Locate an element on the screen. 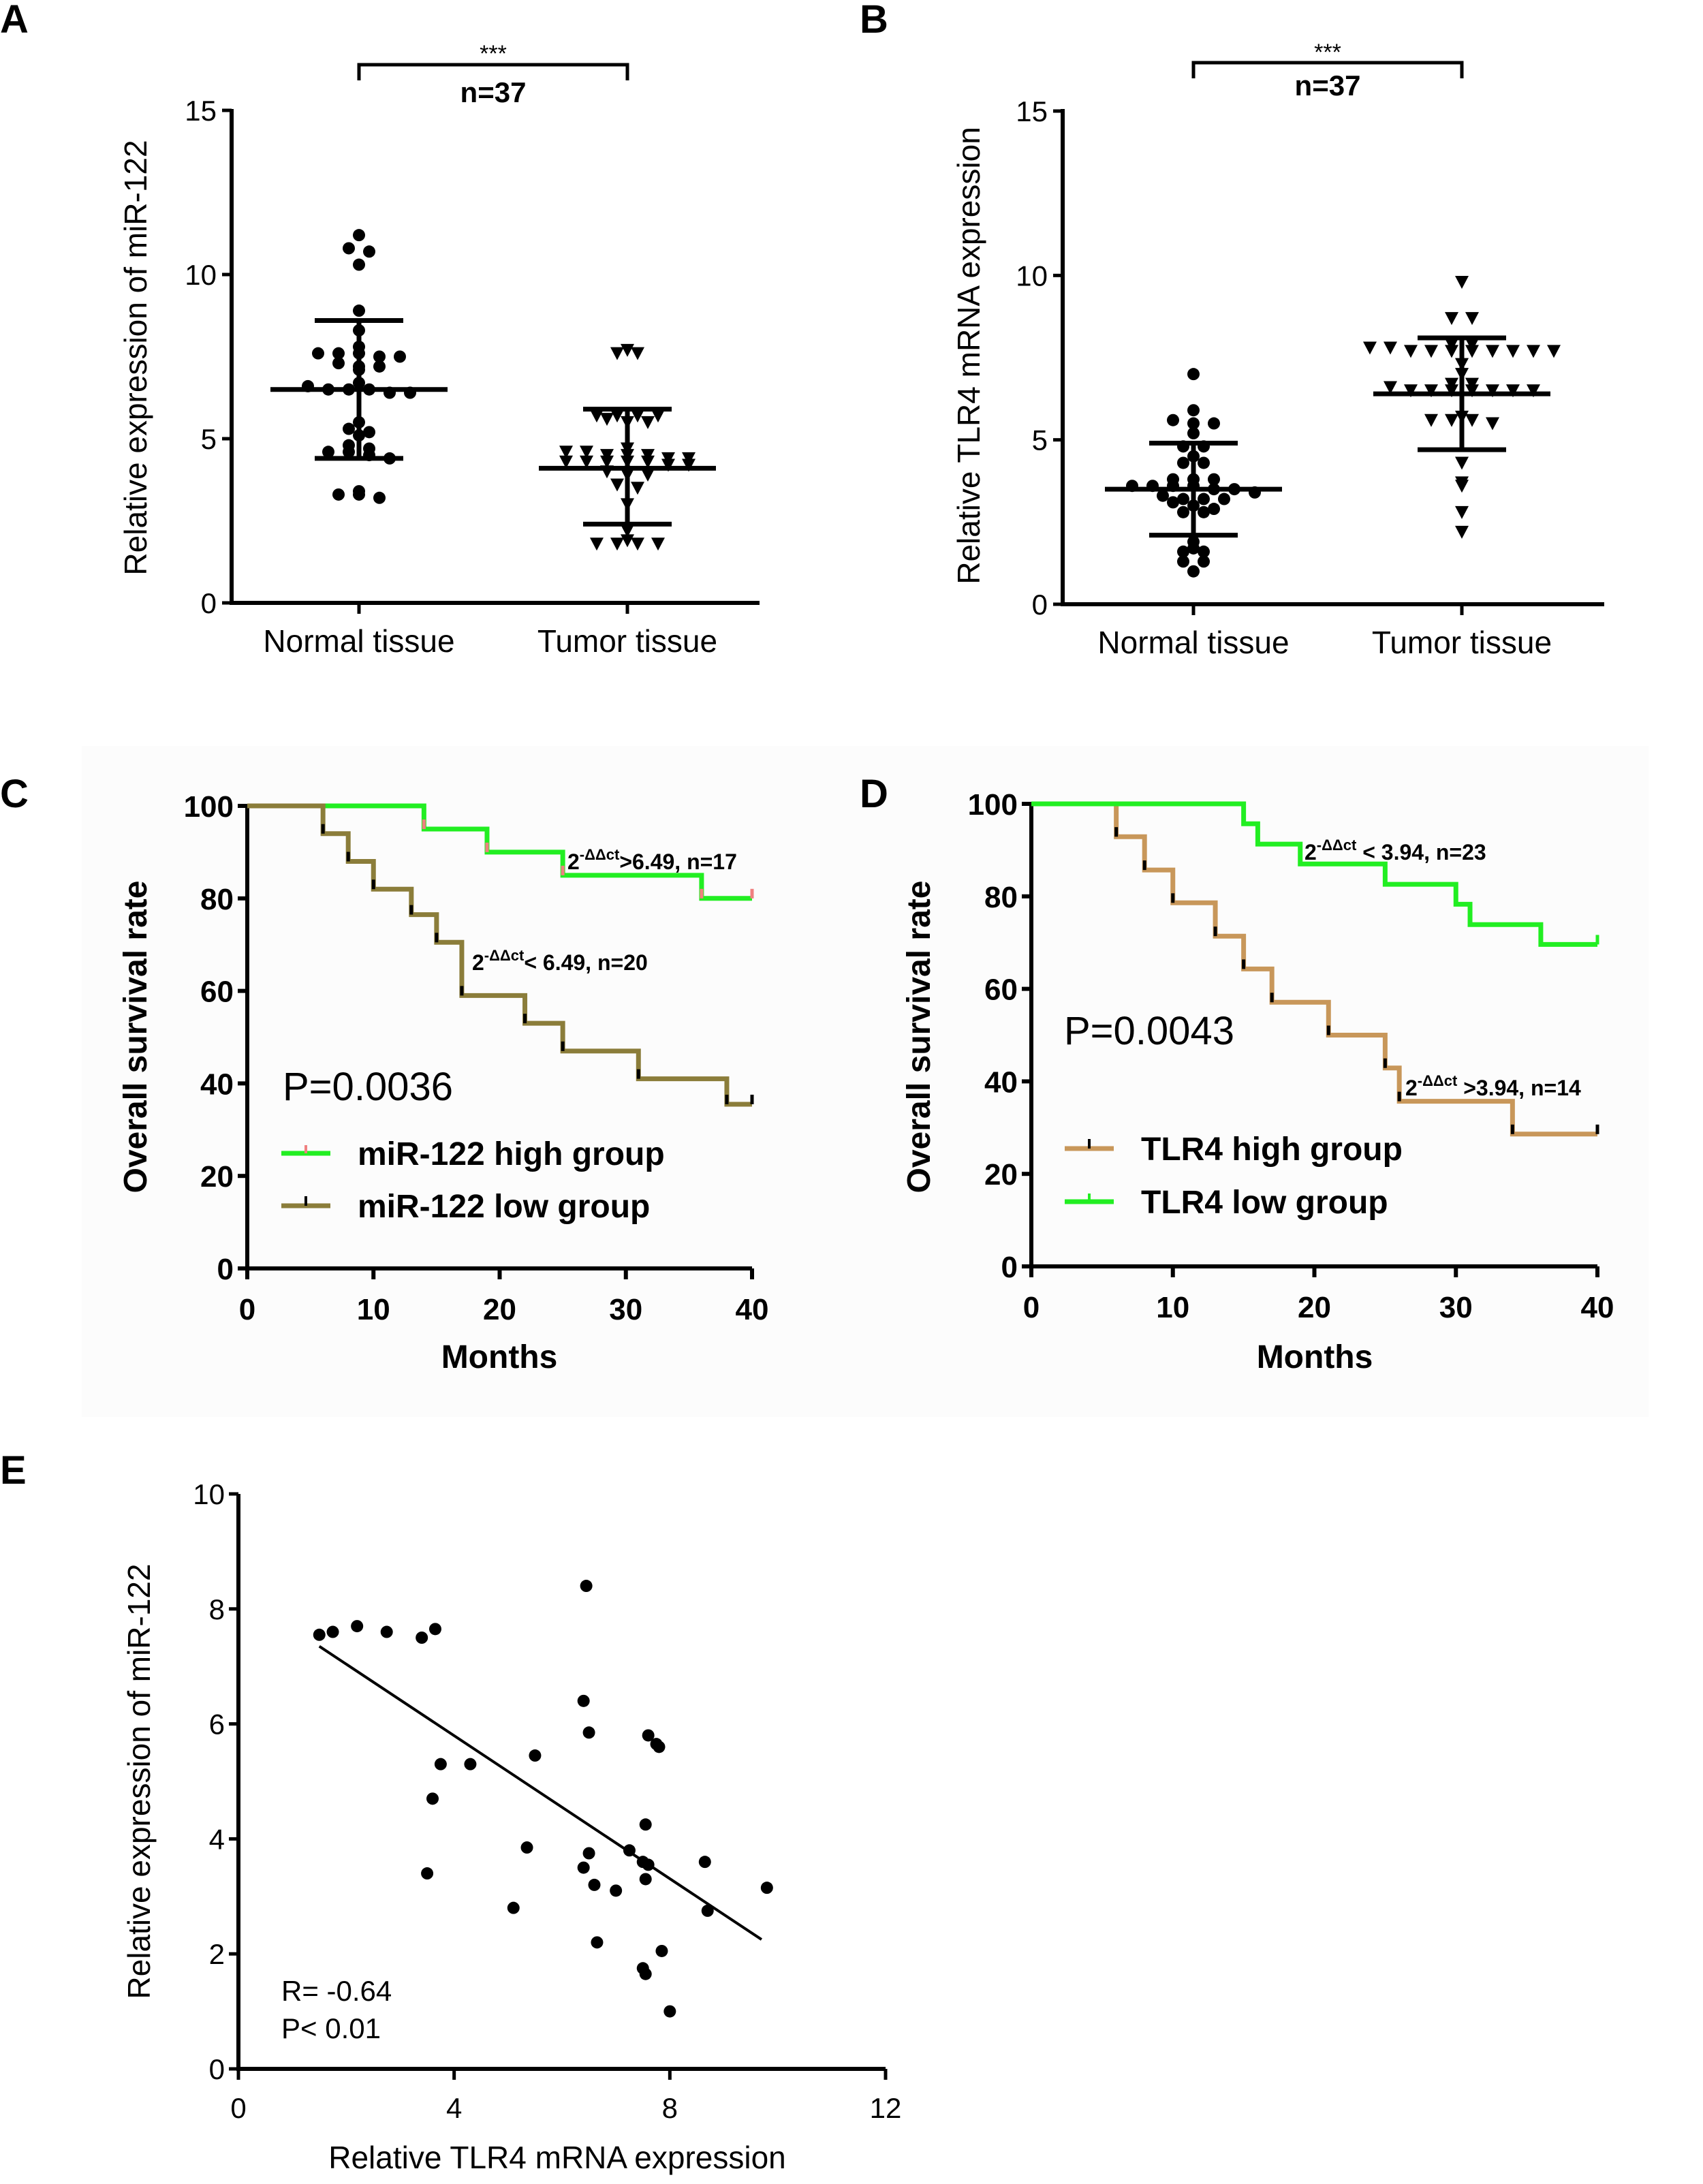 This screenshot has height=2184, width=1703. legend-label-mir122-low: miR-122 low group is located at coordinates (504, 1207).